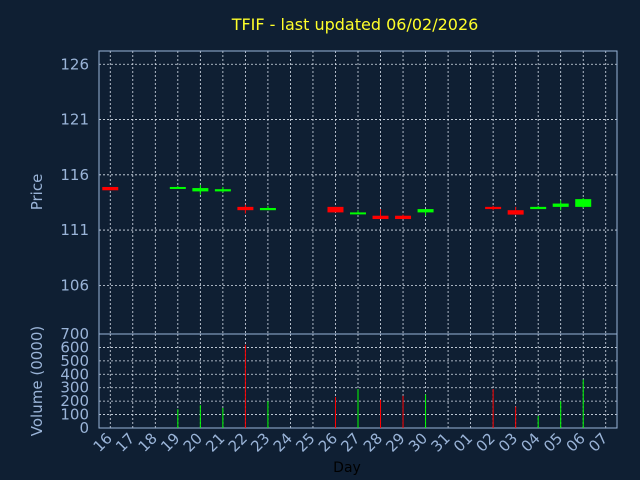  What do you see at coordinates (74, 64) in the screenshot?
I see `price-tick-label: 126` at bounding box center [74, 64].